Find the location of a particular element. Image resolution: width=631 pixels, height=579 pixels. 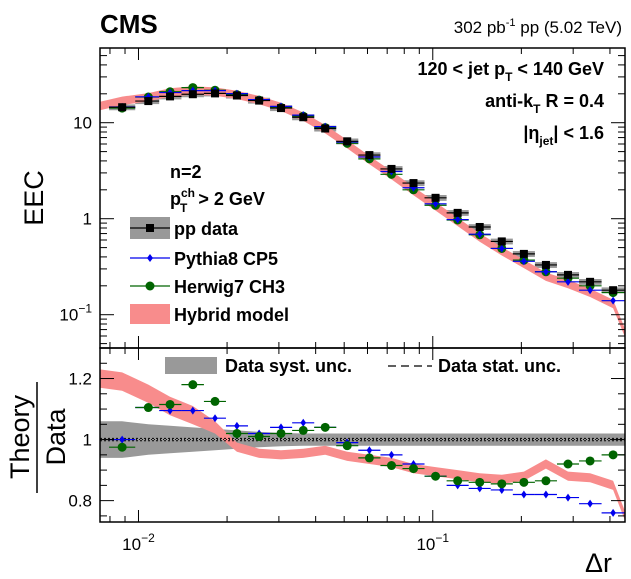

legend-label-stat-unc: Data stat. unc. is located at coordinates (499, 366).